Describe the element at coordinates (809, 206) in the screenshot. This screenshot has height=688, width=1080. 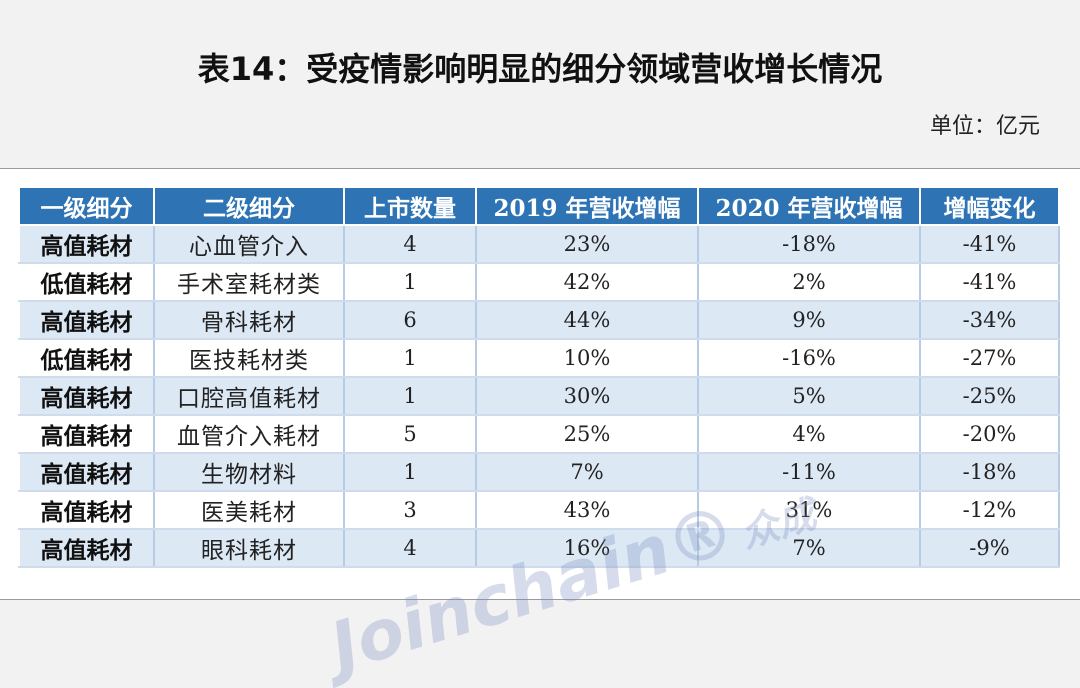
I see `column-header-growth-2020: 2020 年营收增幅` at that location.